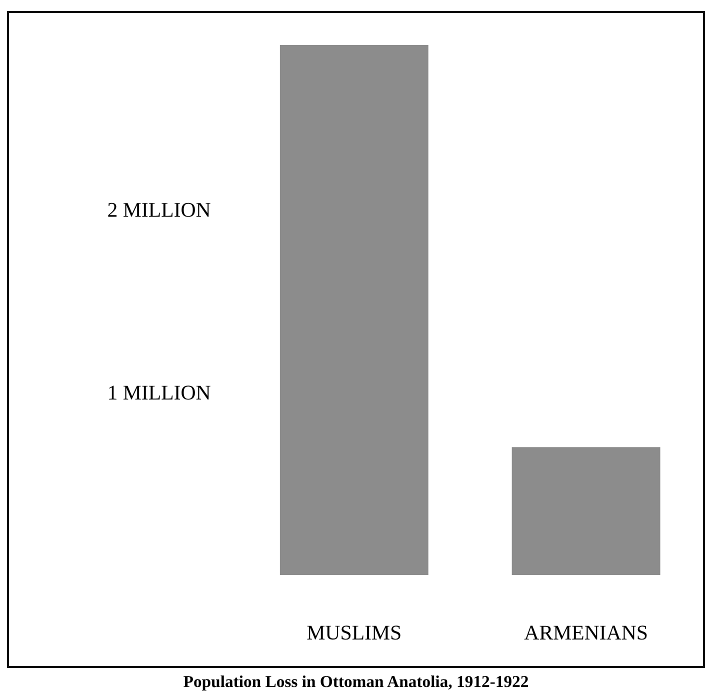 This screenshot has width=712, height=693. What do you see at coordinates (585, 633) in the screenshot?
I see `x-tick-label: ARMENIANS` at bounding box center [585, 633].